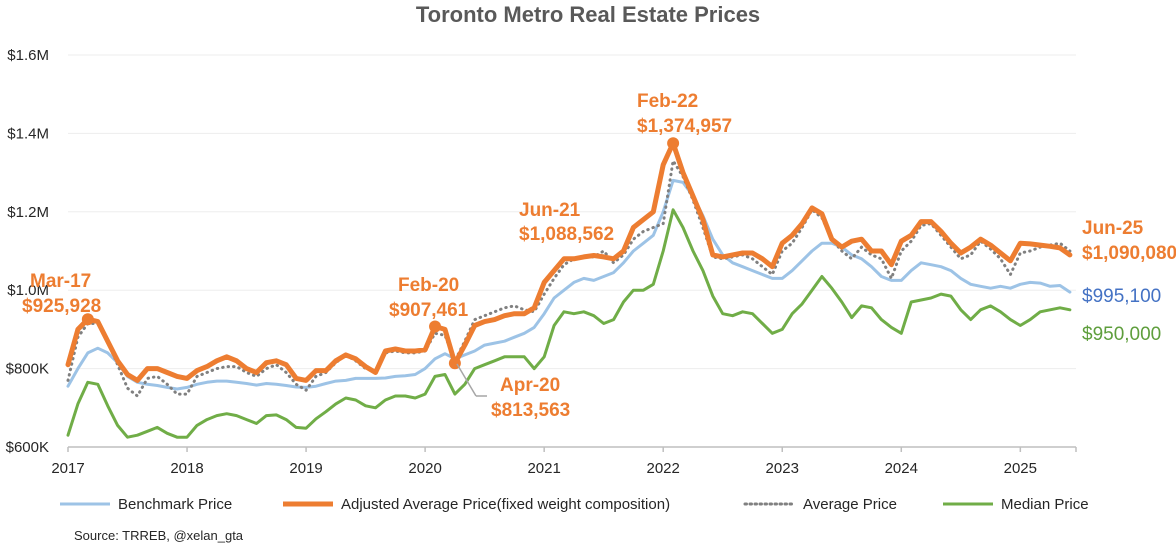 The height and width of the screenshot is (547, 1176). I want to click on x-tick-label: 2021, so click(543, 468).